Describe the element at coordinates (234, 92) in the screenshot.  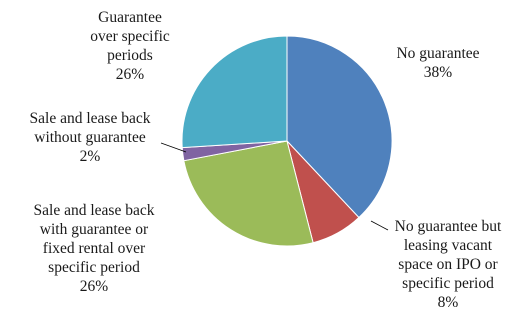
I see `slice-guarantee-specific-periods` at that location.